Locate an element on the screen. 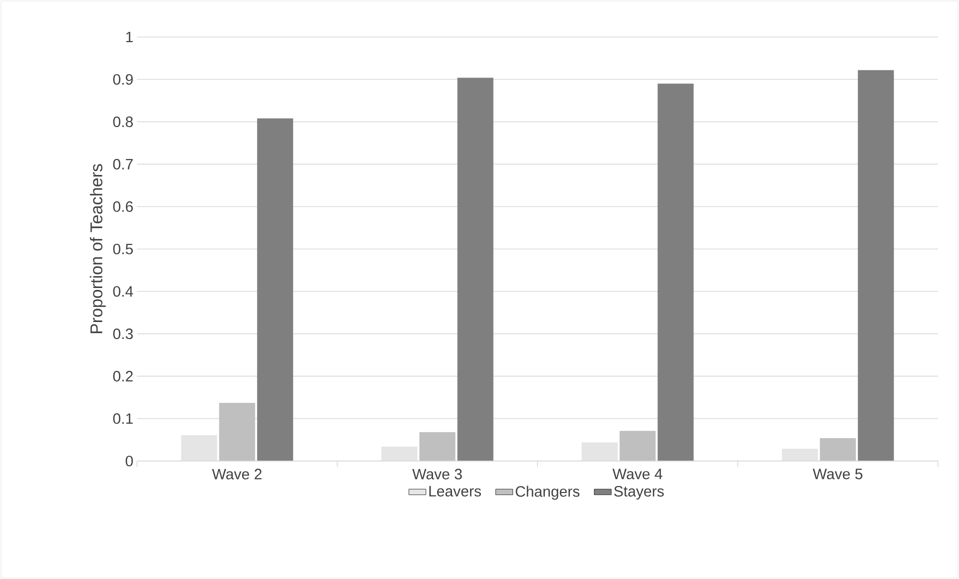 The width and height of the screenshot is (959, 579). y-tick-label: 0.4 is located at coordinates (123, 291).